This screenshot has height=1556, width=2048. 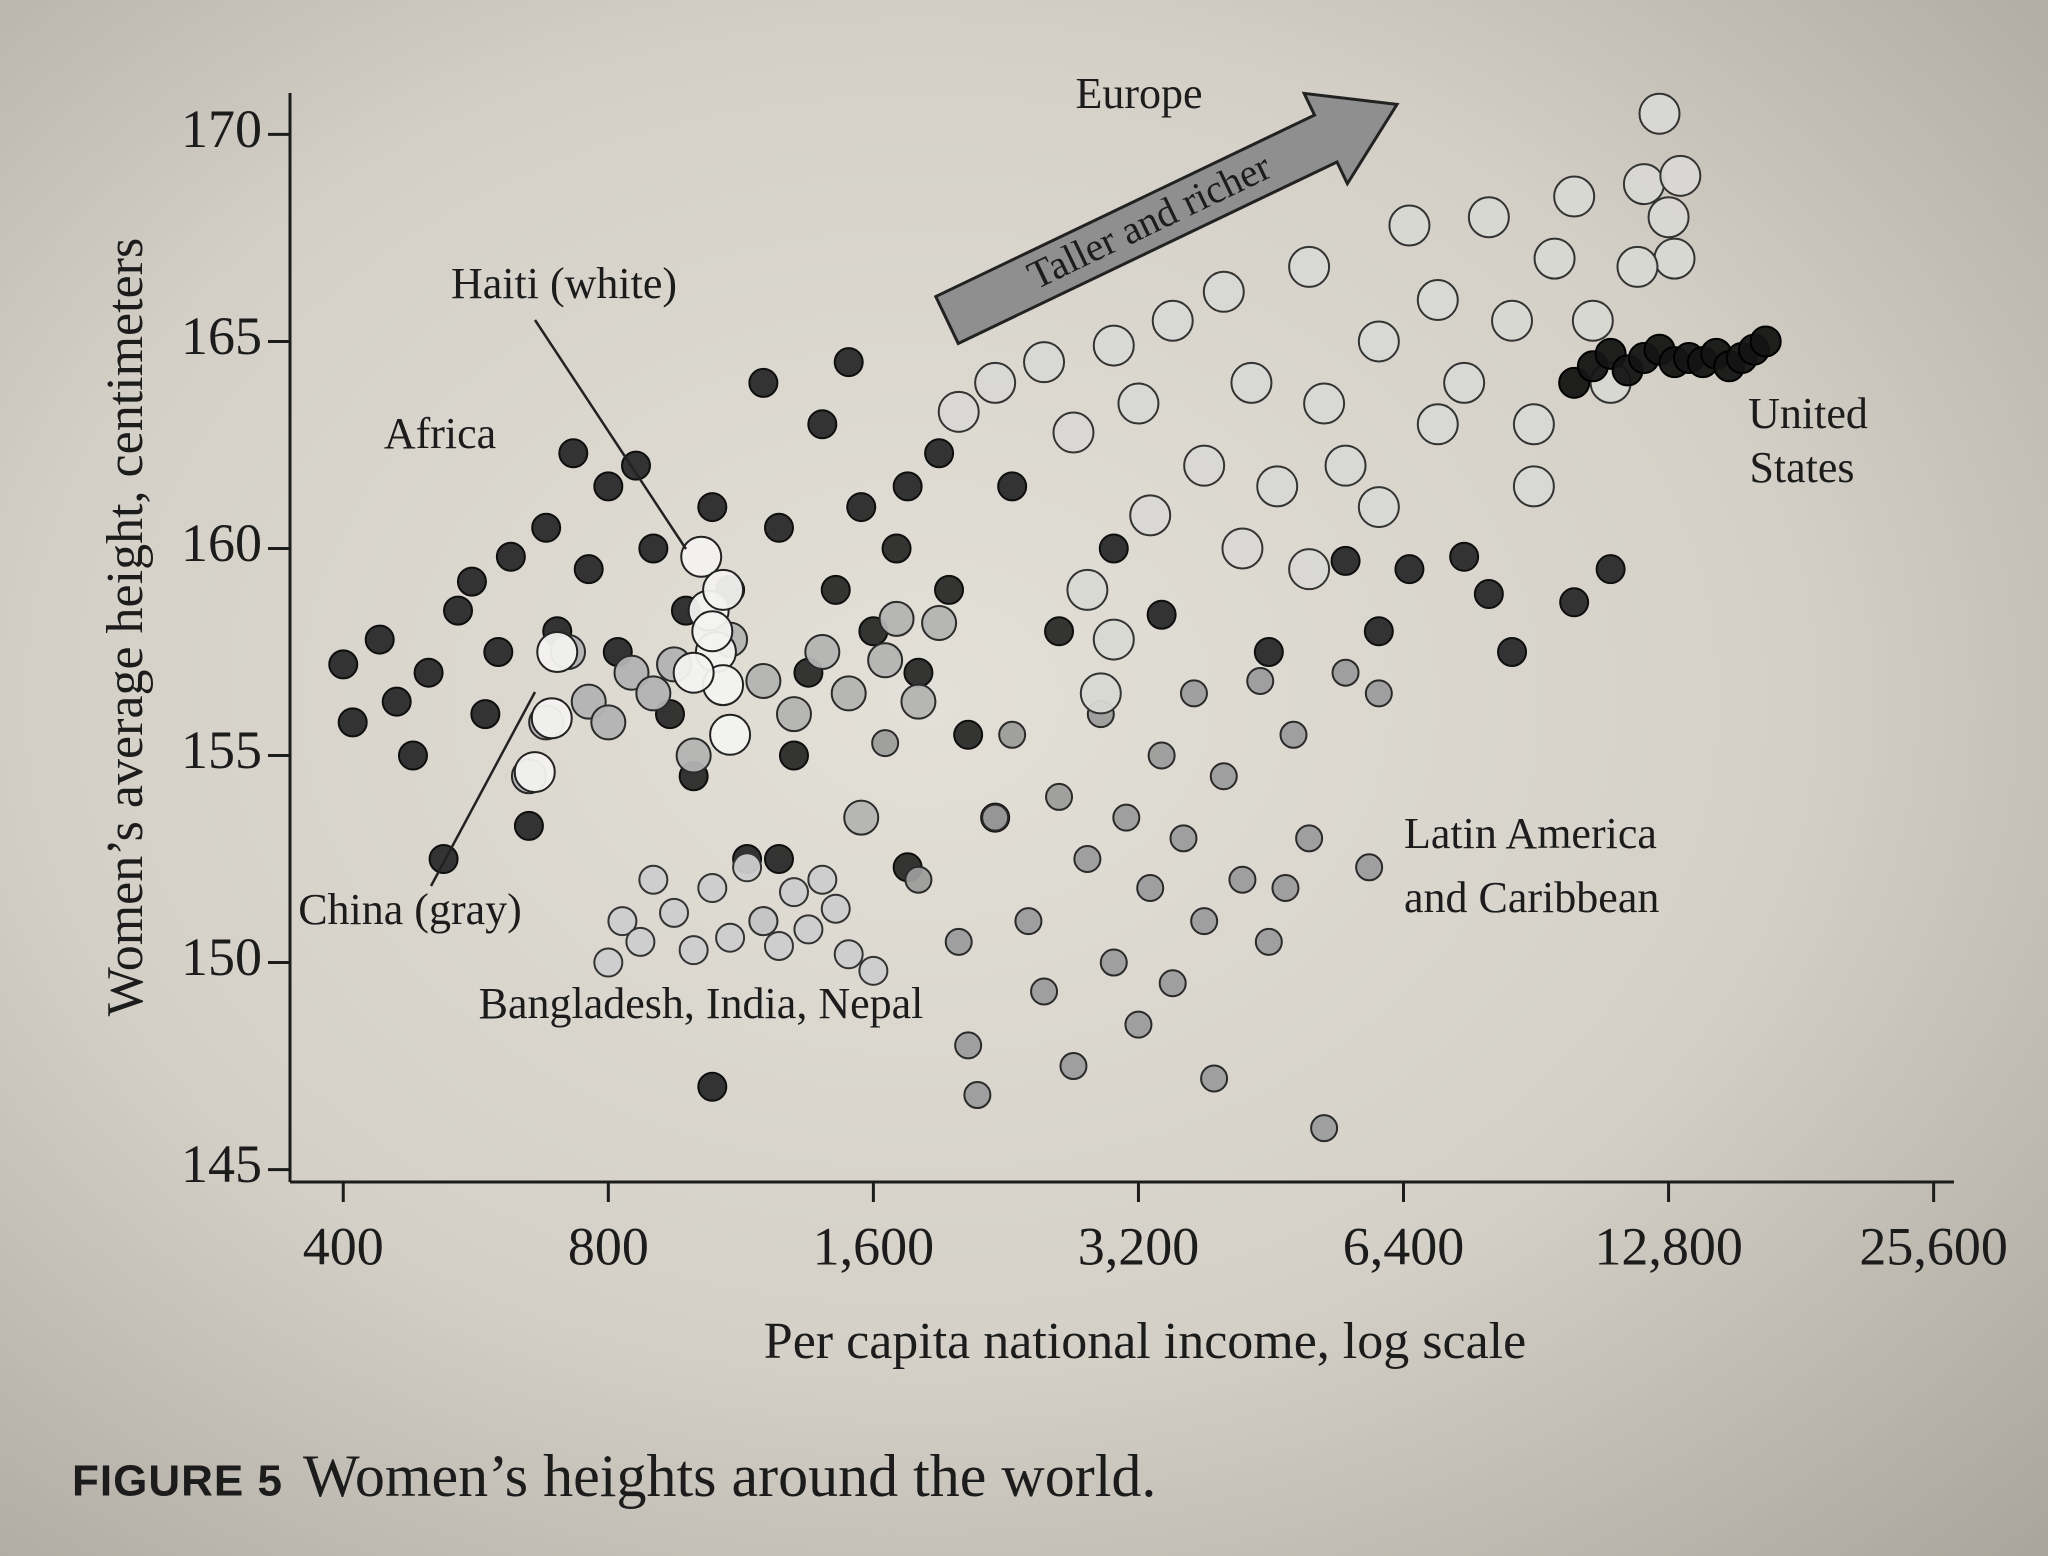 I want to click on y-axis-label: Women’s average height, centimeters, so click(x=125, y=627).